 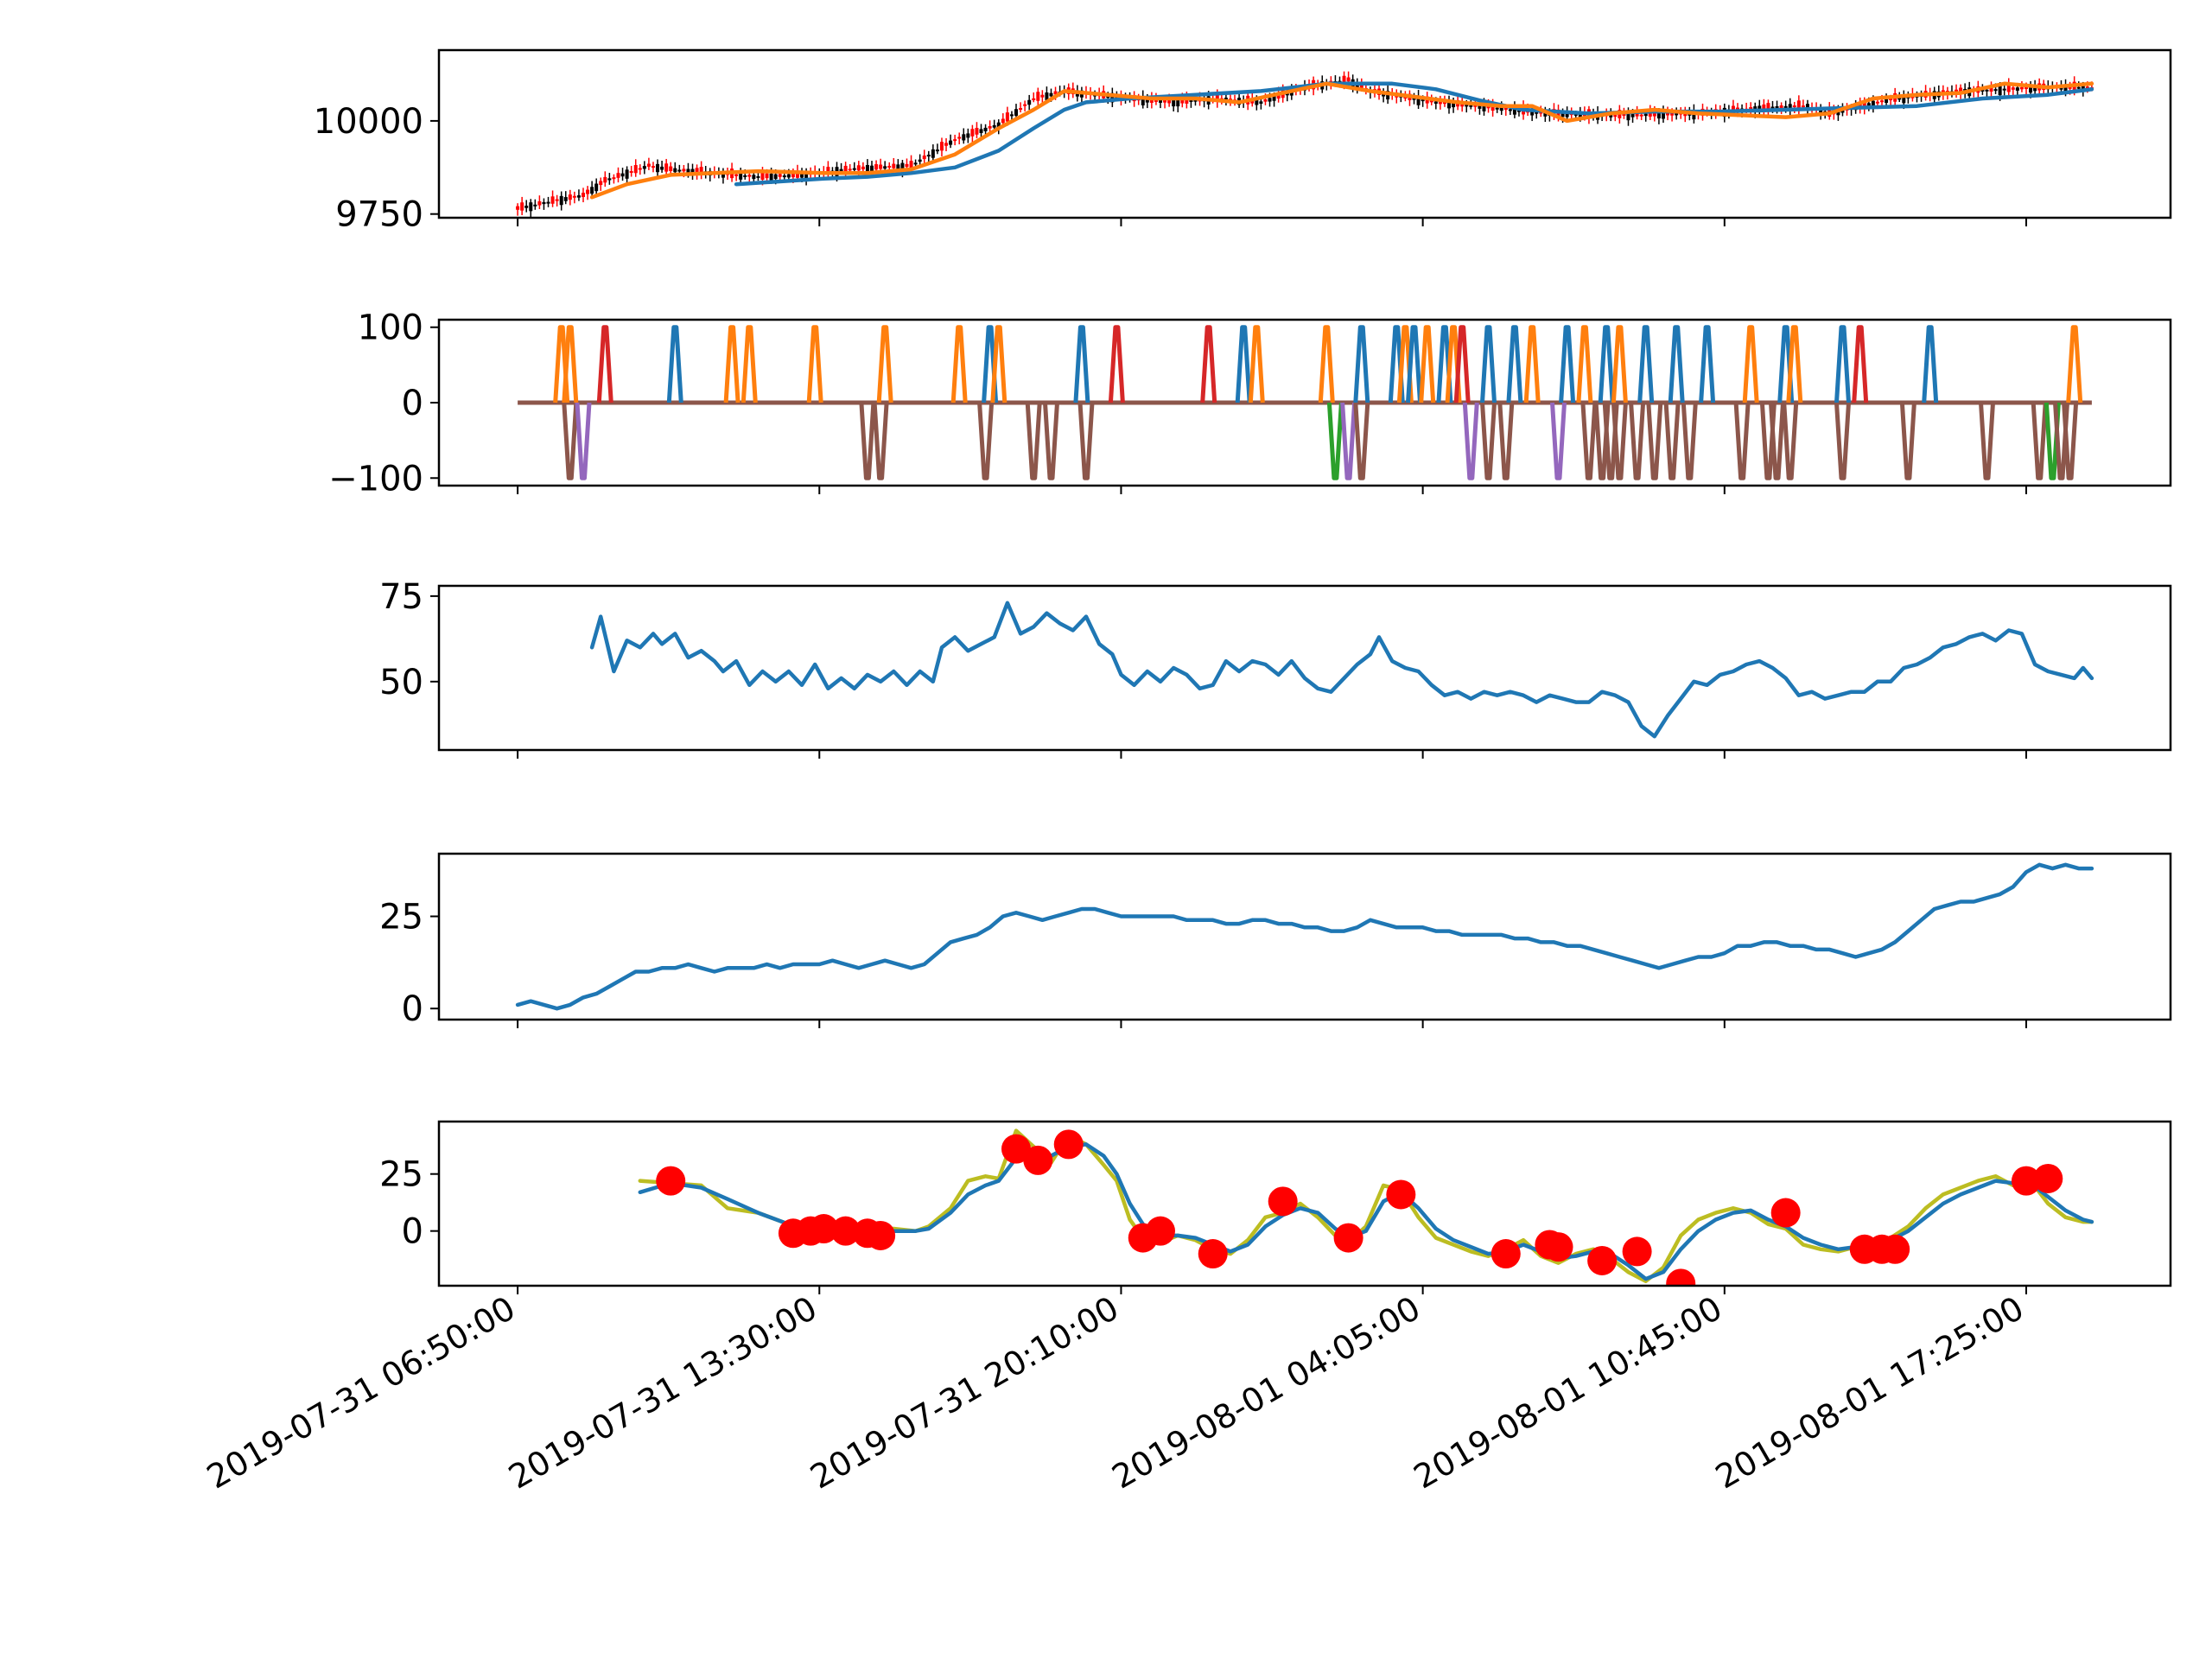 I want to click on x-tick-label: 2019-08-01 17:25:00, so click(x=1870, y=1393).